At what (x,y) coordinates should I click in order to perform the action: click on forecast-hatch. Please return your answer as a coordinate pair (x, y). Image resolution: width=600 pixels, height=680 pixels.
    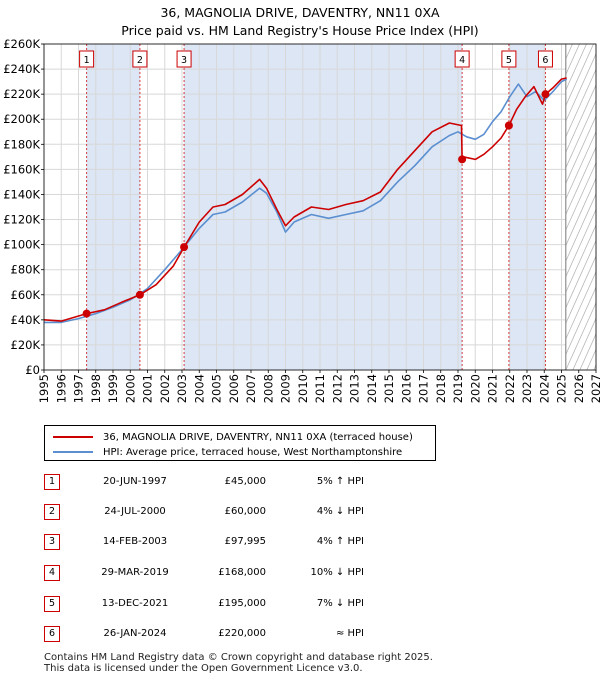
    Looking at the image, I should click on (580, 207).